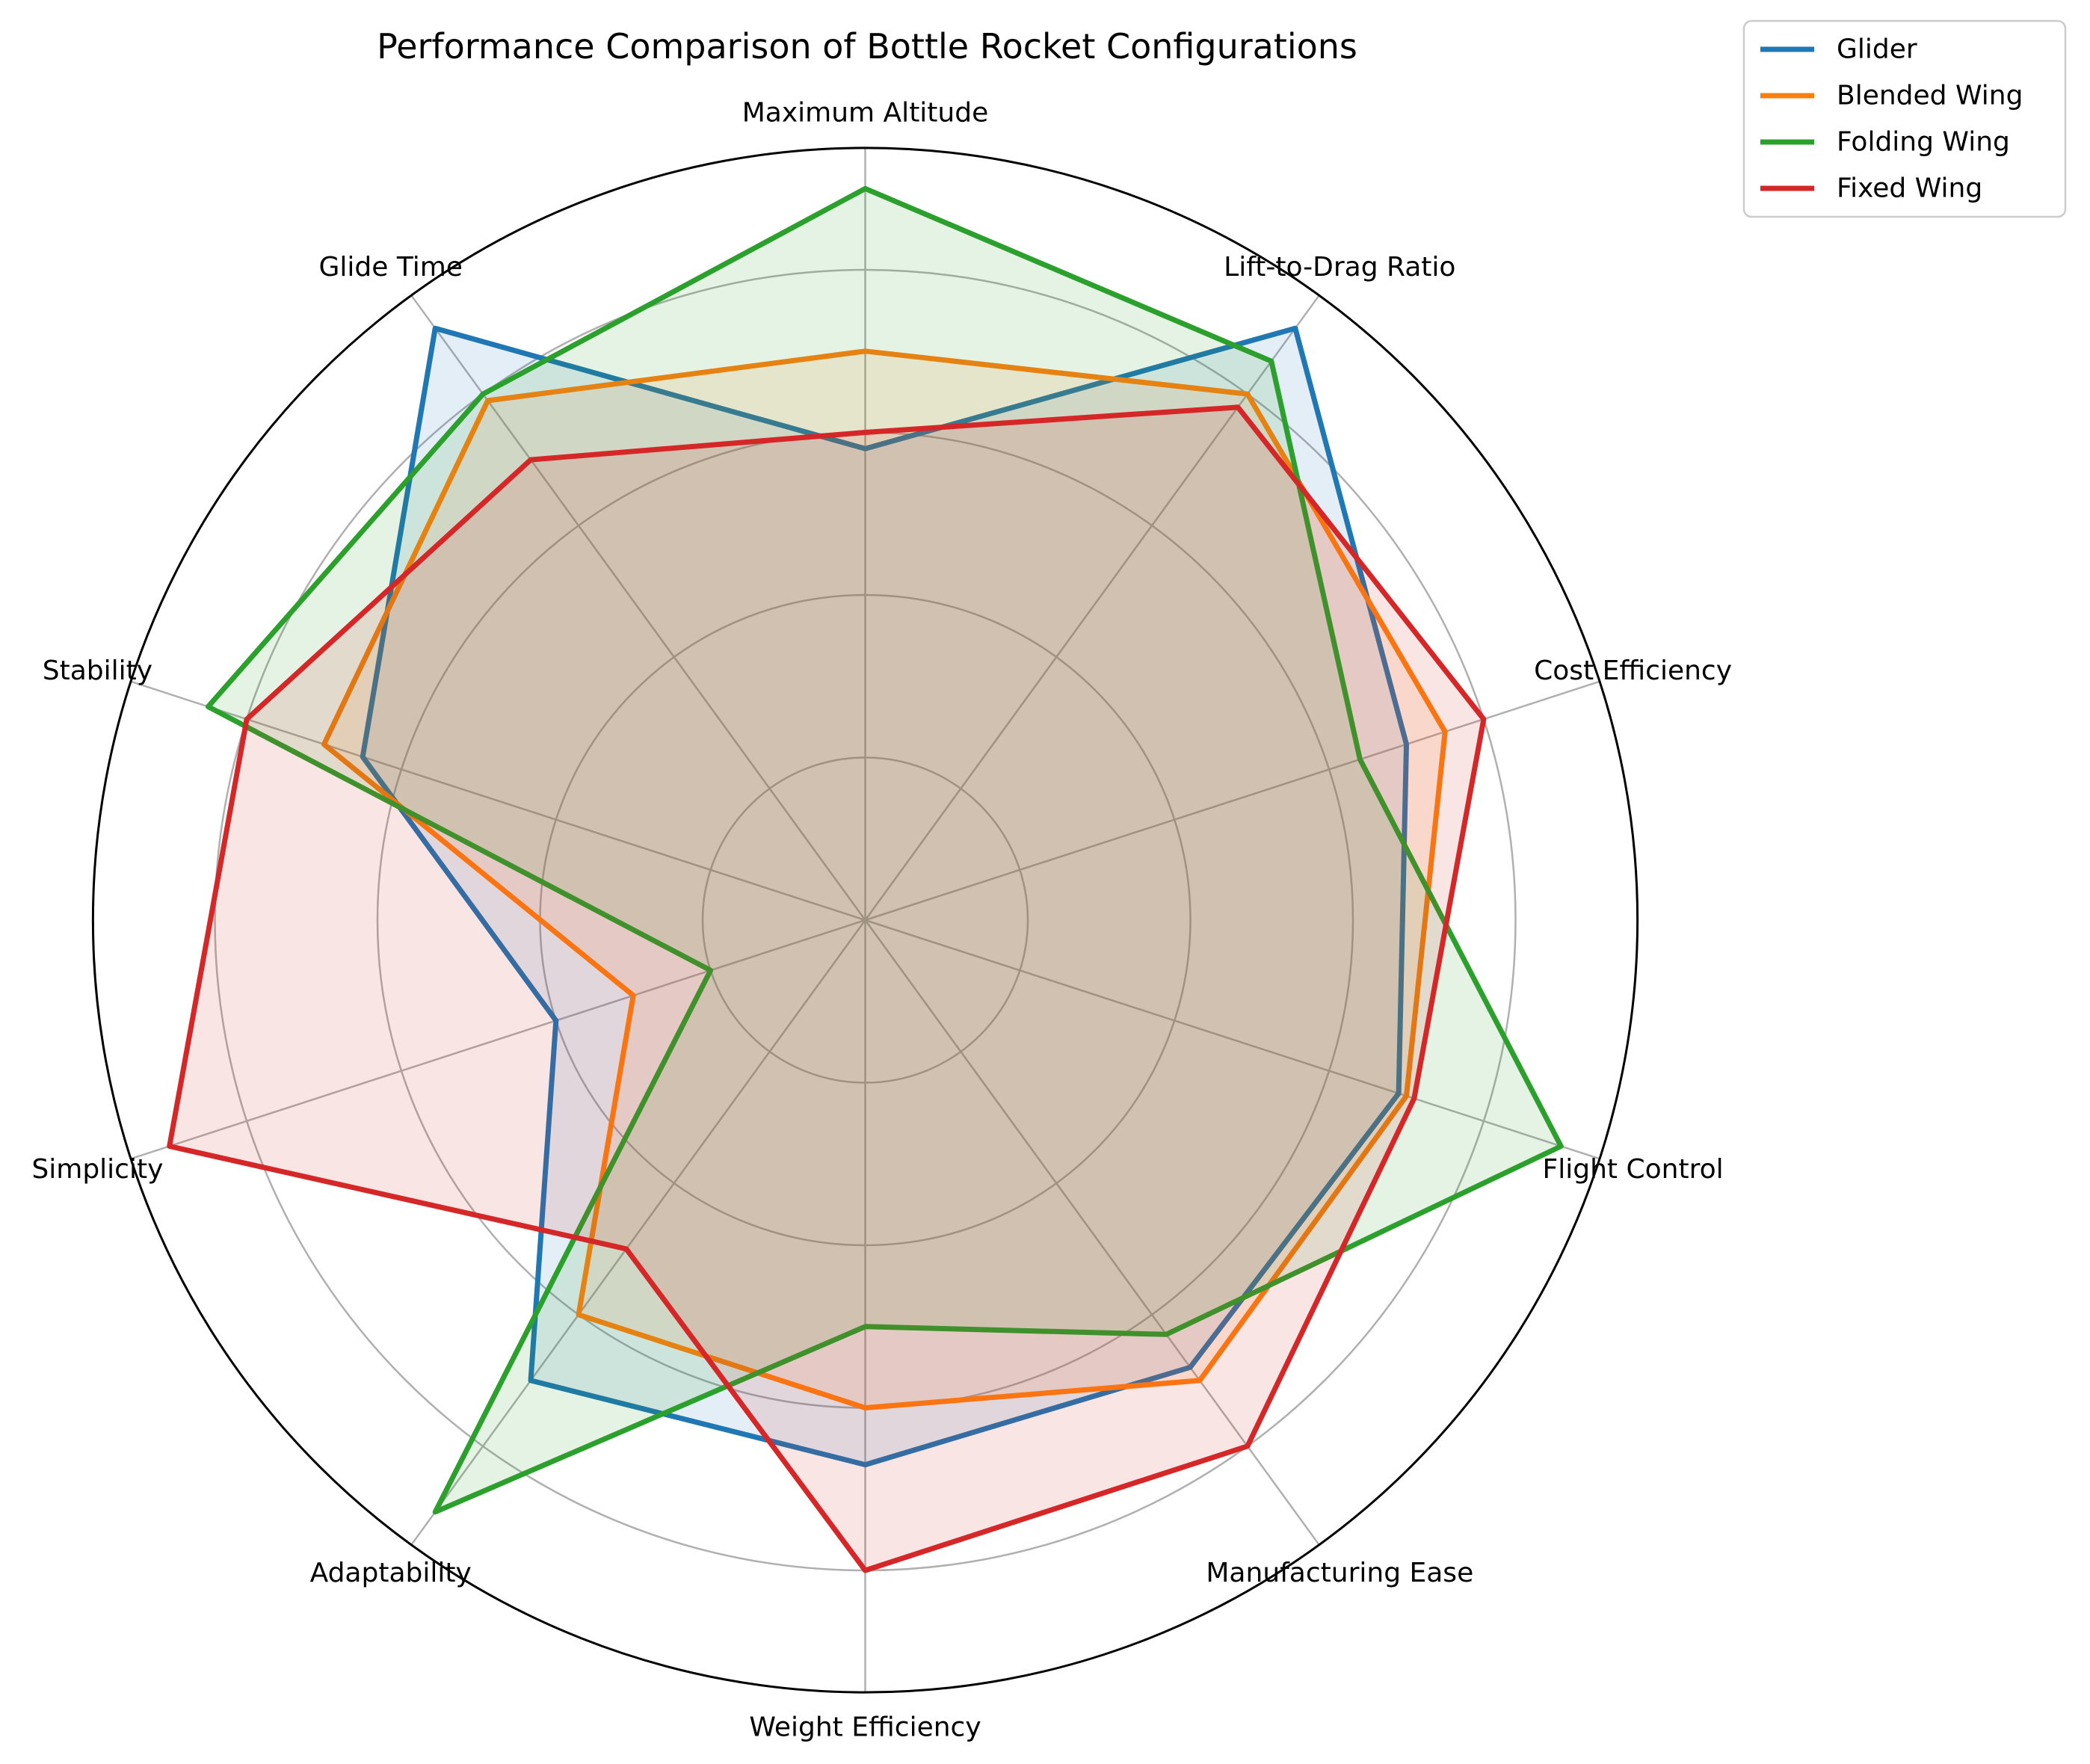 This screenshot has height=1764, width=2090. What do you see at coordinates (391, 1573) in the screenshot?
I see `axis-label-adaptability: Adaptability` at bounding box center [391, 1573].